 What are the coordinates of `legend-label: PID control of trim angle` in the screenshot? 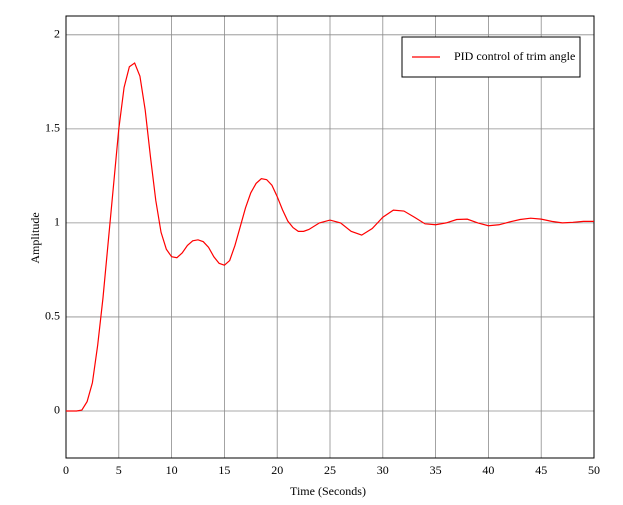 It's located at (514, 56).